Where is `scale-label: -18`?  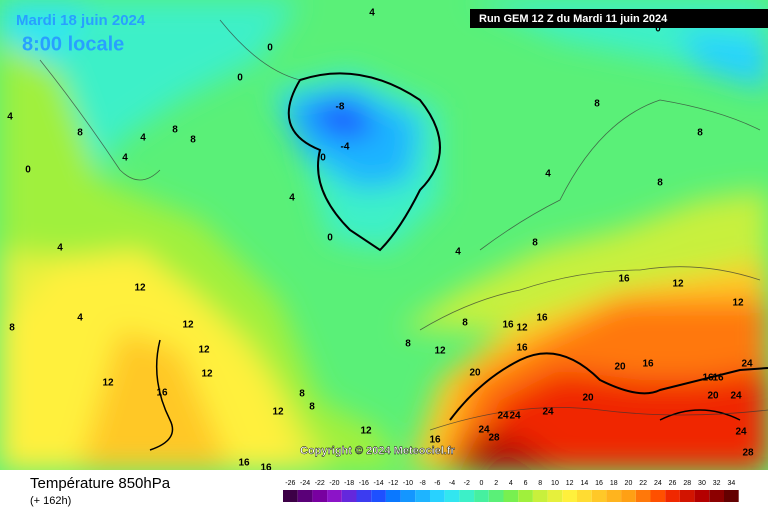
scale-label: -18 is located at coordinates (349, 483).